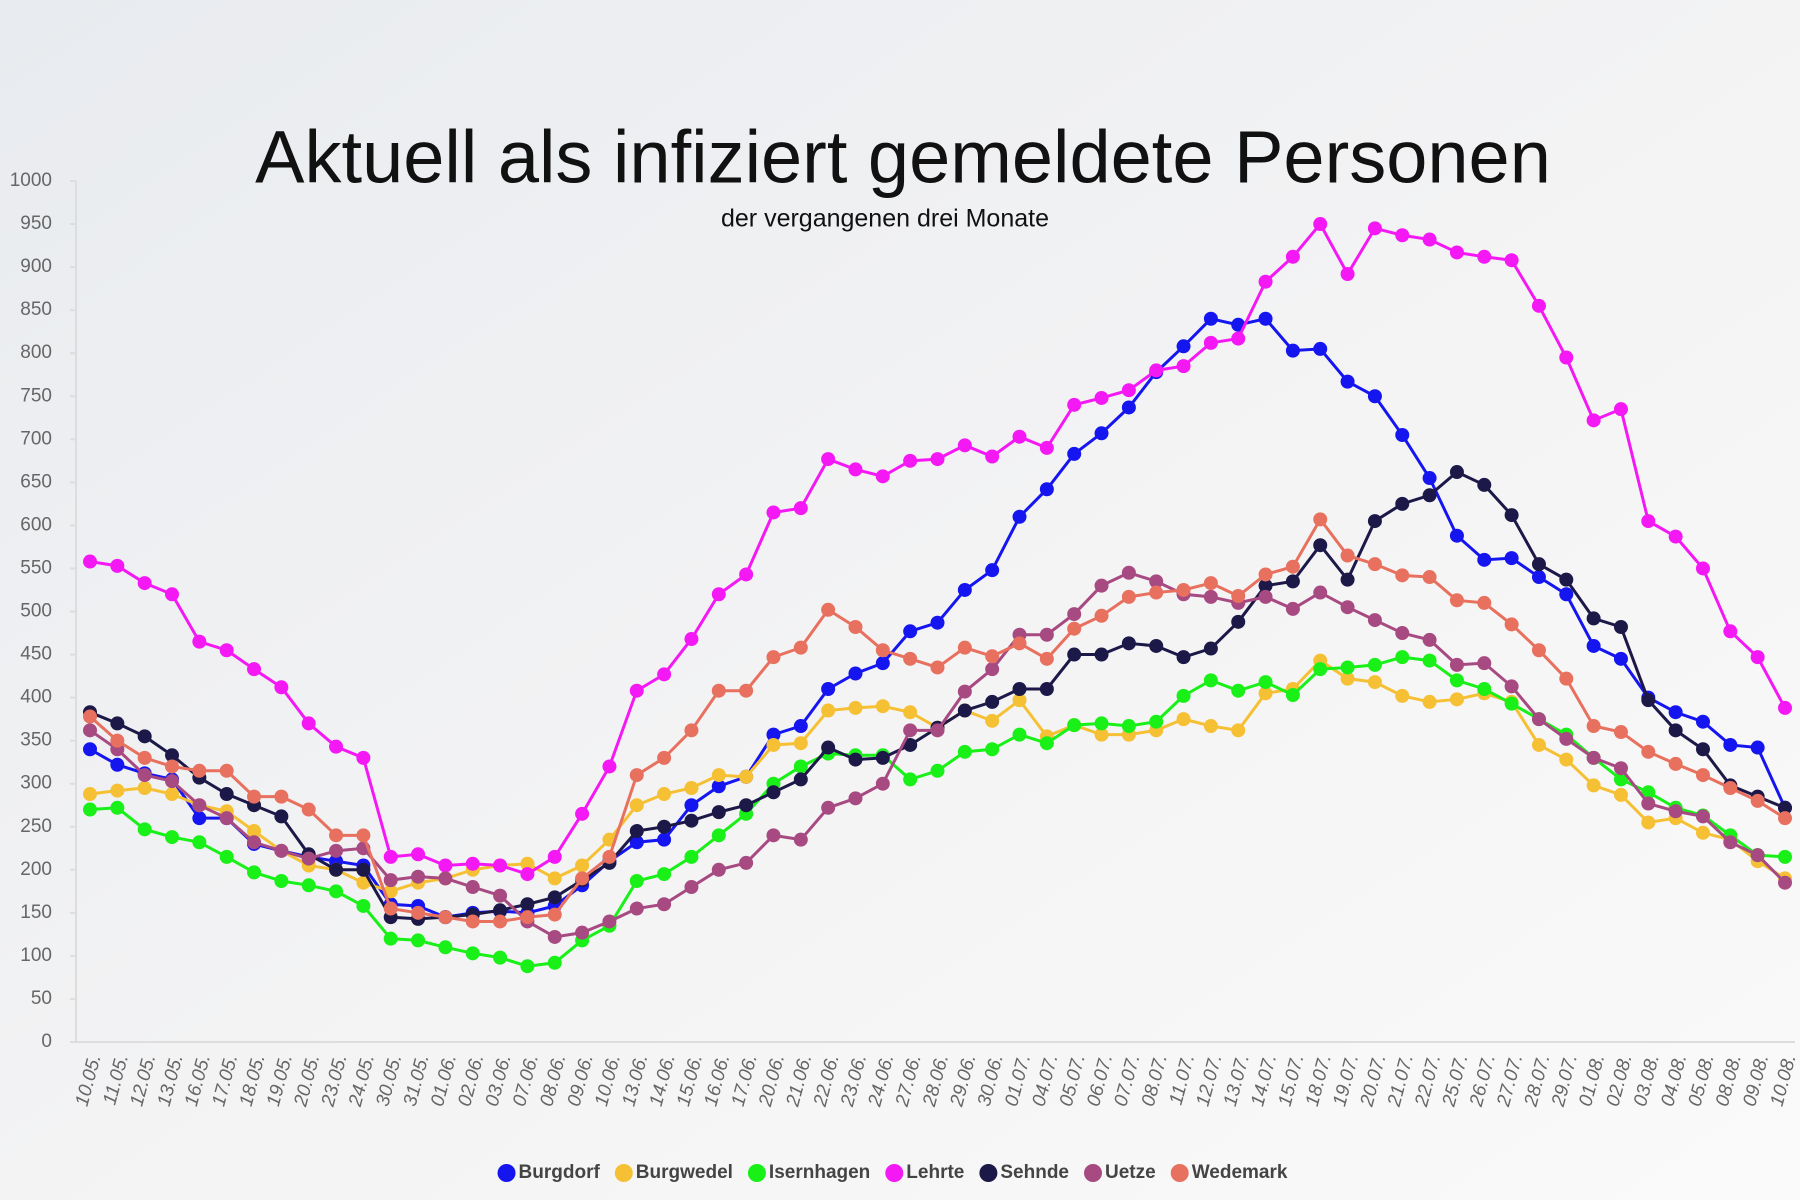 Image resolution: width=1800 pixels, height=1200 pixels. Describe the element at coordinates (36, 266) in the screenshot. I see `y-tick-label: 900` at that location.